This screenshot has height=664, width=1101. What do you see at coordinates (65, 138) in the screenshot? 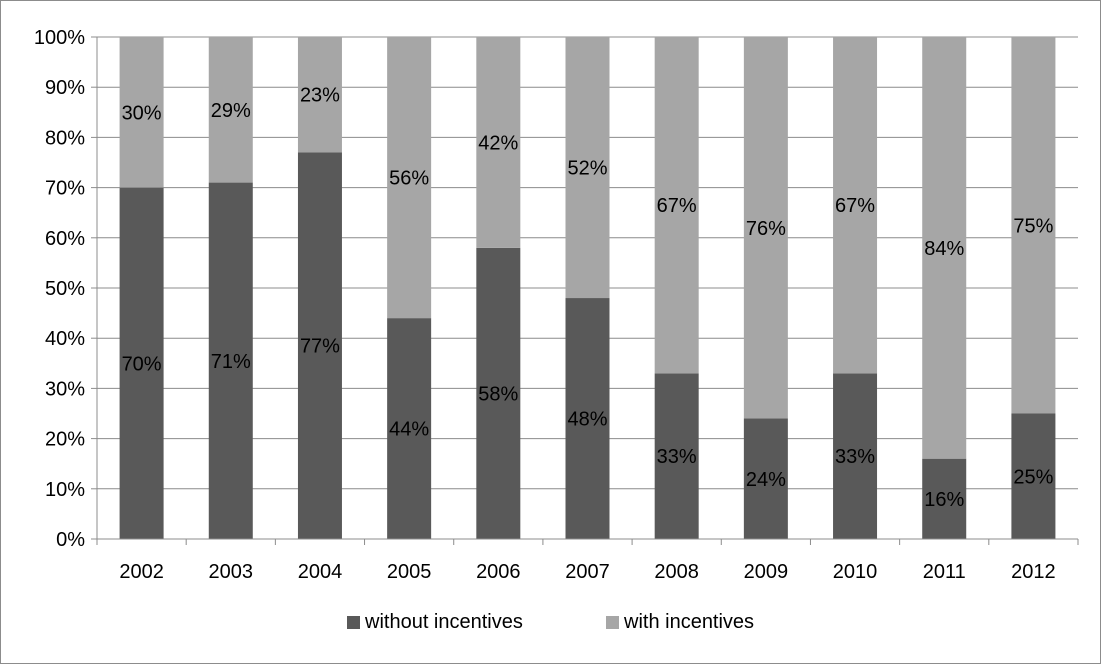
I see `y-tick-label: 80%` at bounding box center [65, 138].